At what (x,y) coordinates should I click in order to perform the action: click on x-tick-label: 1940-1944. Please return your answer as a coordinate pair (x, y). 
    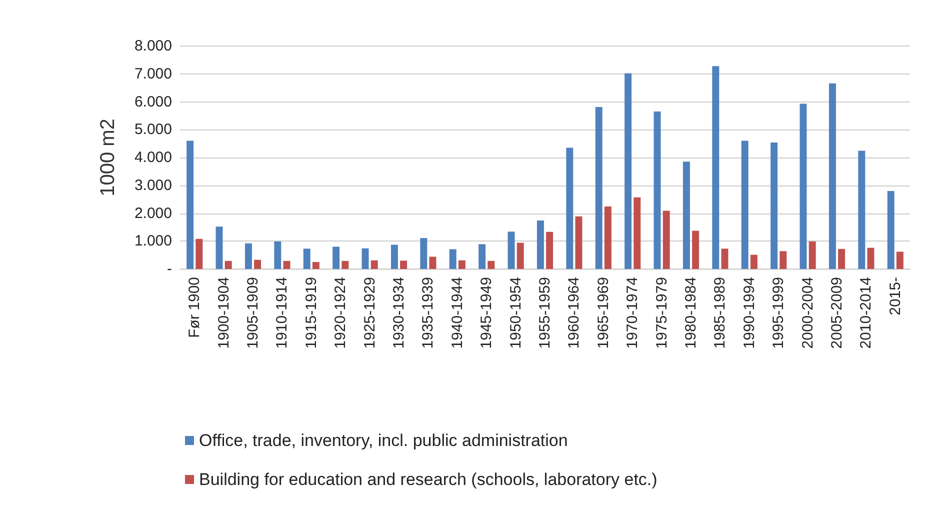
    Looking at the image, I should click on (457, 313).